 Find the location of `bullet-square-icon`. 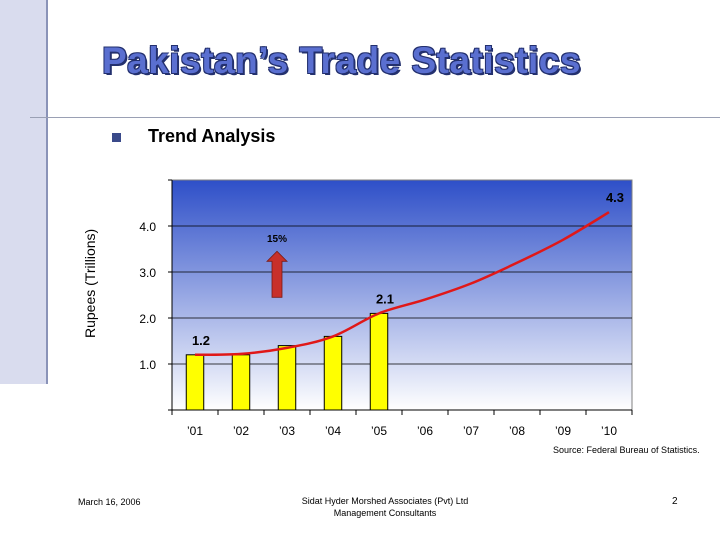

bullet-square-icon is located at coordinates (116, 137).